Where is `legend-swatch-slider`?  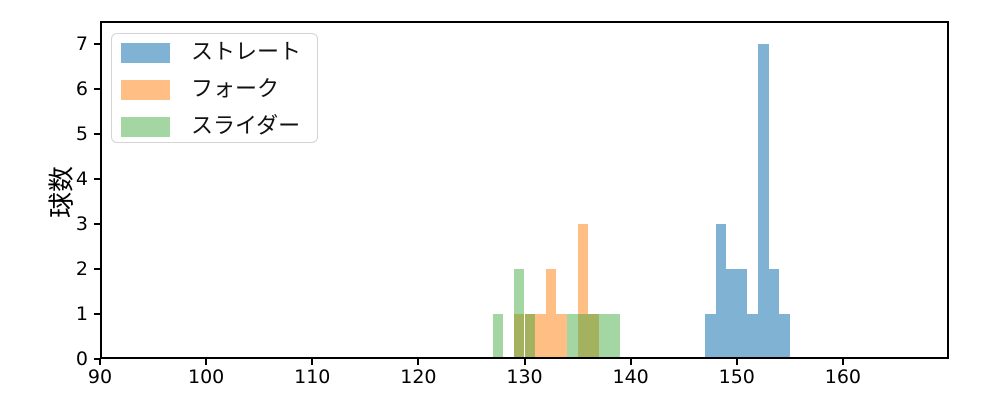 legend-swatch-slider is located at coordinates (145, 127).